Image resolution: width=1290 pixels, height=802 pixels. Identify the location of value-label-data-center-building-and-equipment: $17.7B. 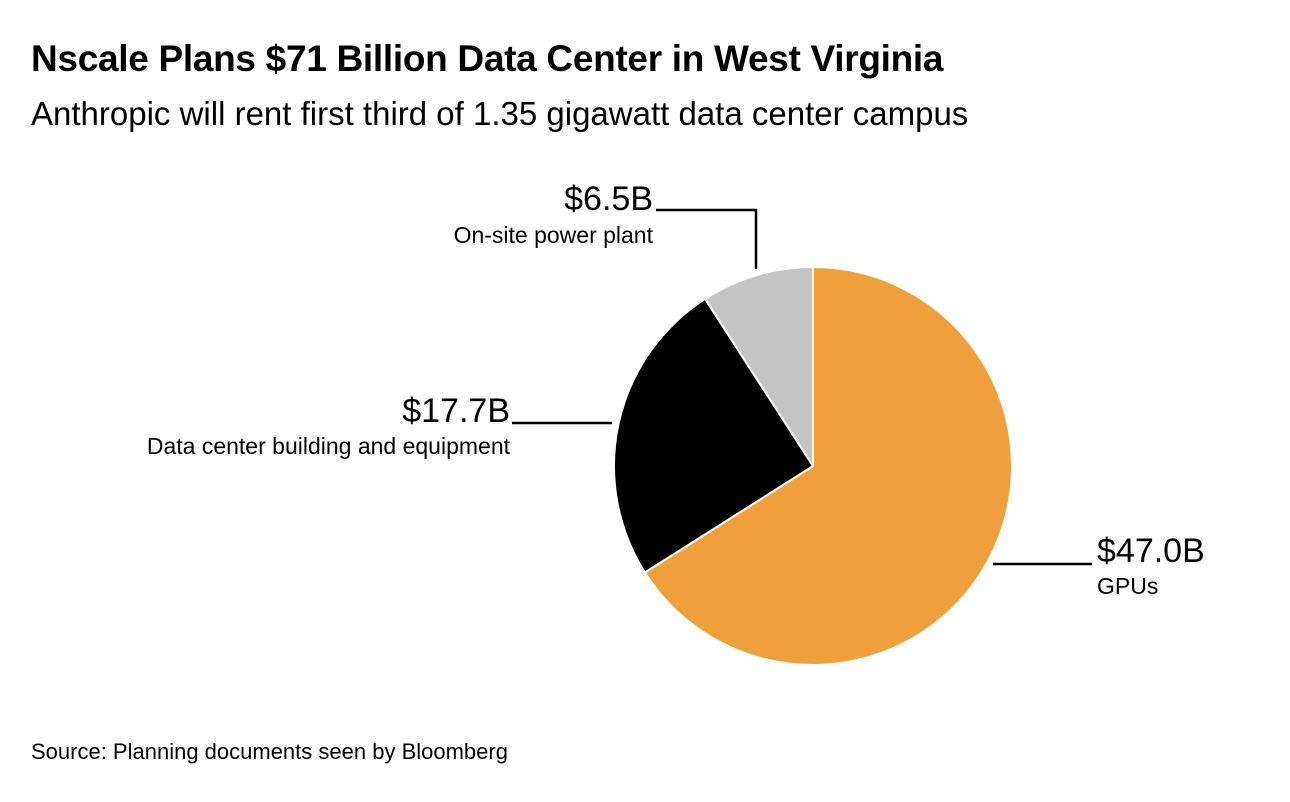
(456, 411).